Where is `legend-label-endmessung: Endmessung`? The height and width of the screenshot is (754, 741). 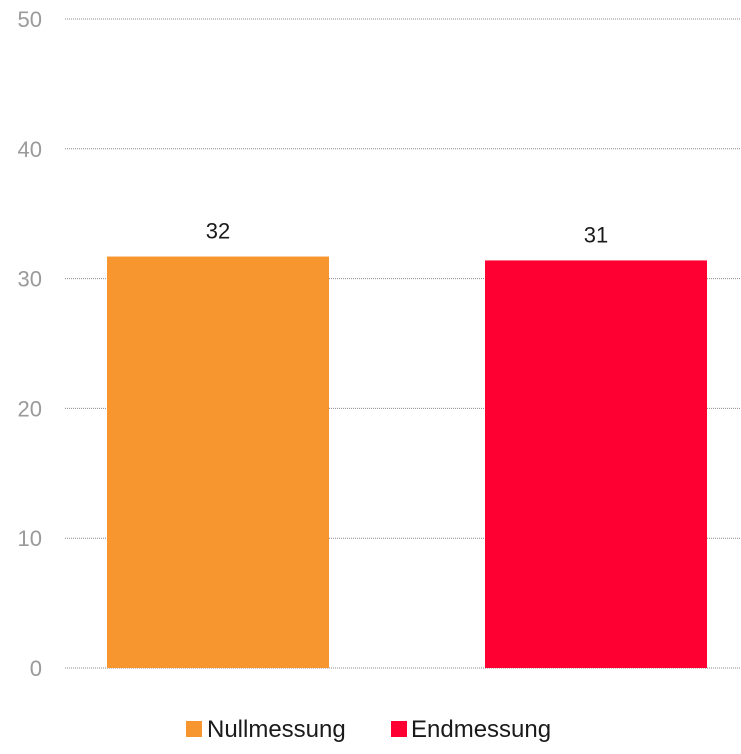 legend-label-endmessung: Endmessung is located at coordinates (481, 729).